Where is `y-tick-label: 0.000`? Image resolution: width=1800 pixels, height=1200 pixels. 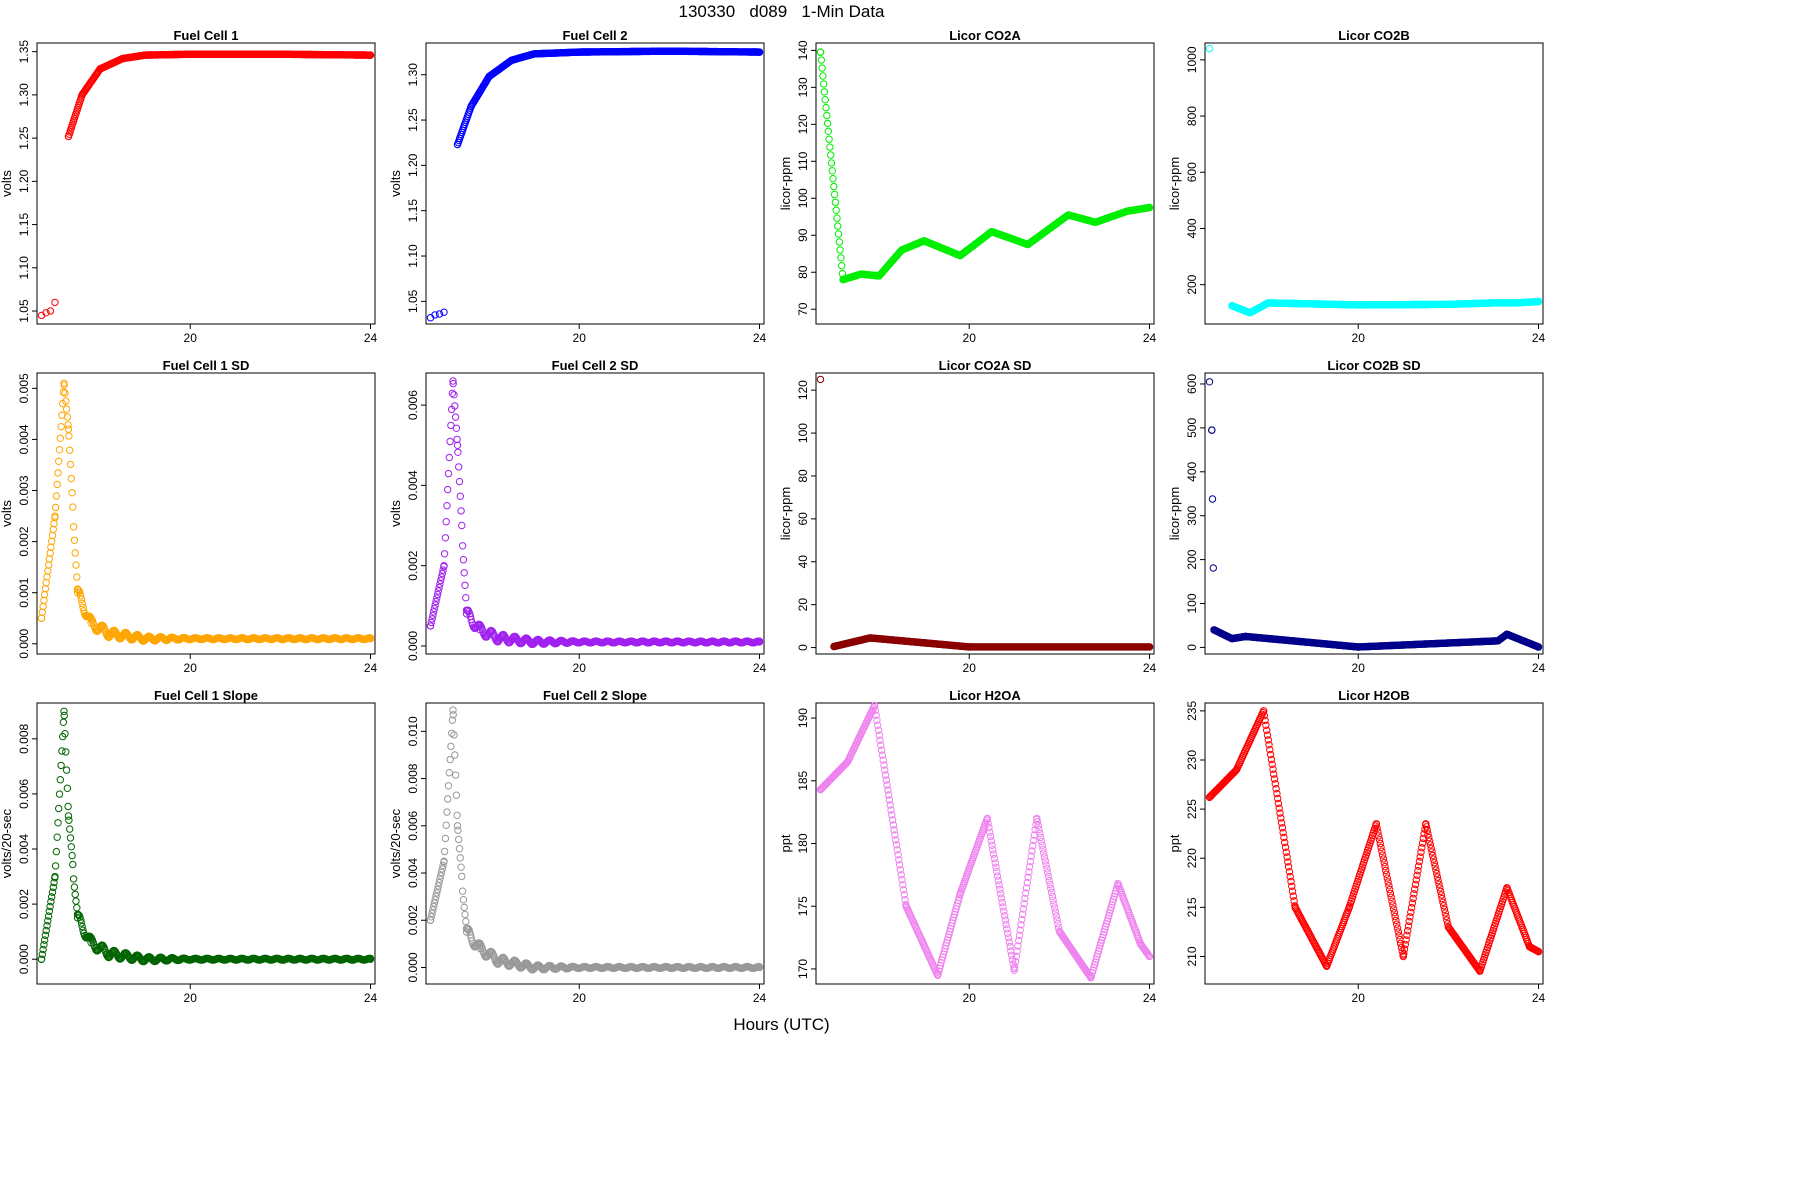 y-tick-label: 0.000 is located at coordinates (413, 967).